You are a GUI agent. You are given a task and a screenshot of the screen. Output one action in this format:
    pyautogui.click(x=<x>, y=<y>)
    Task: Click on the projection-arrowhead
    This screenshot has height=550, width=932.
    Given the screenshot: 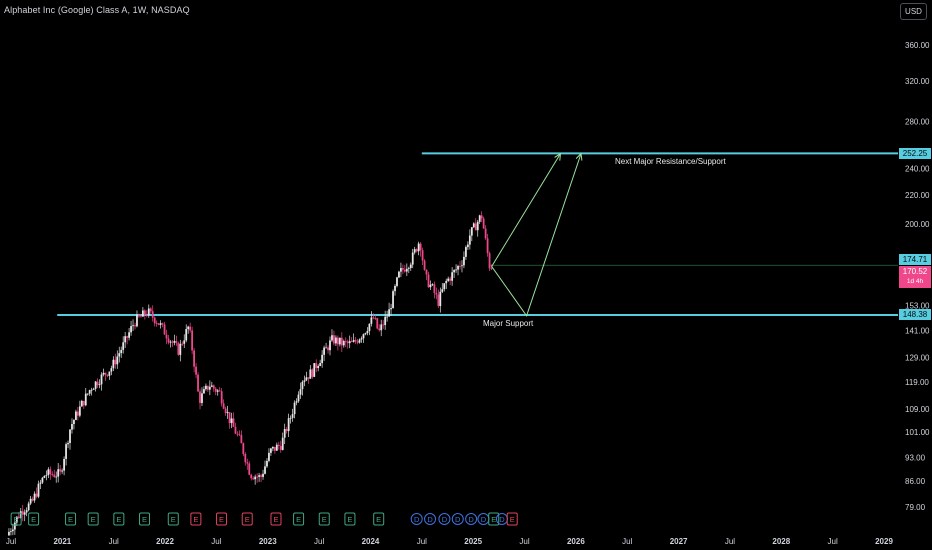 What is the action you would take?
    pyautogui.click(x=558, y=156)
    